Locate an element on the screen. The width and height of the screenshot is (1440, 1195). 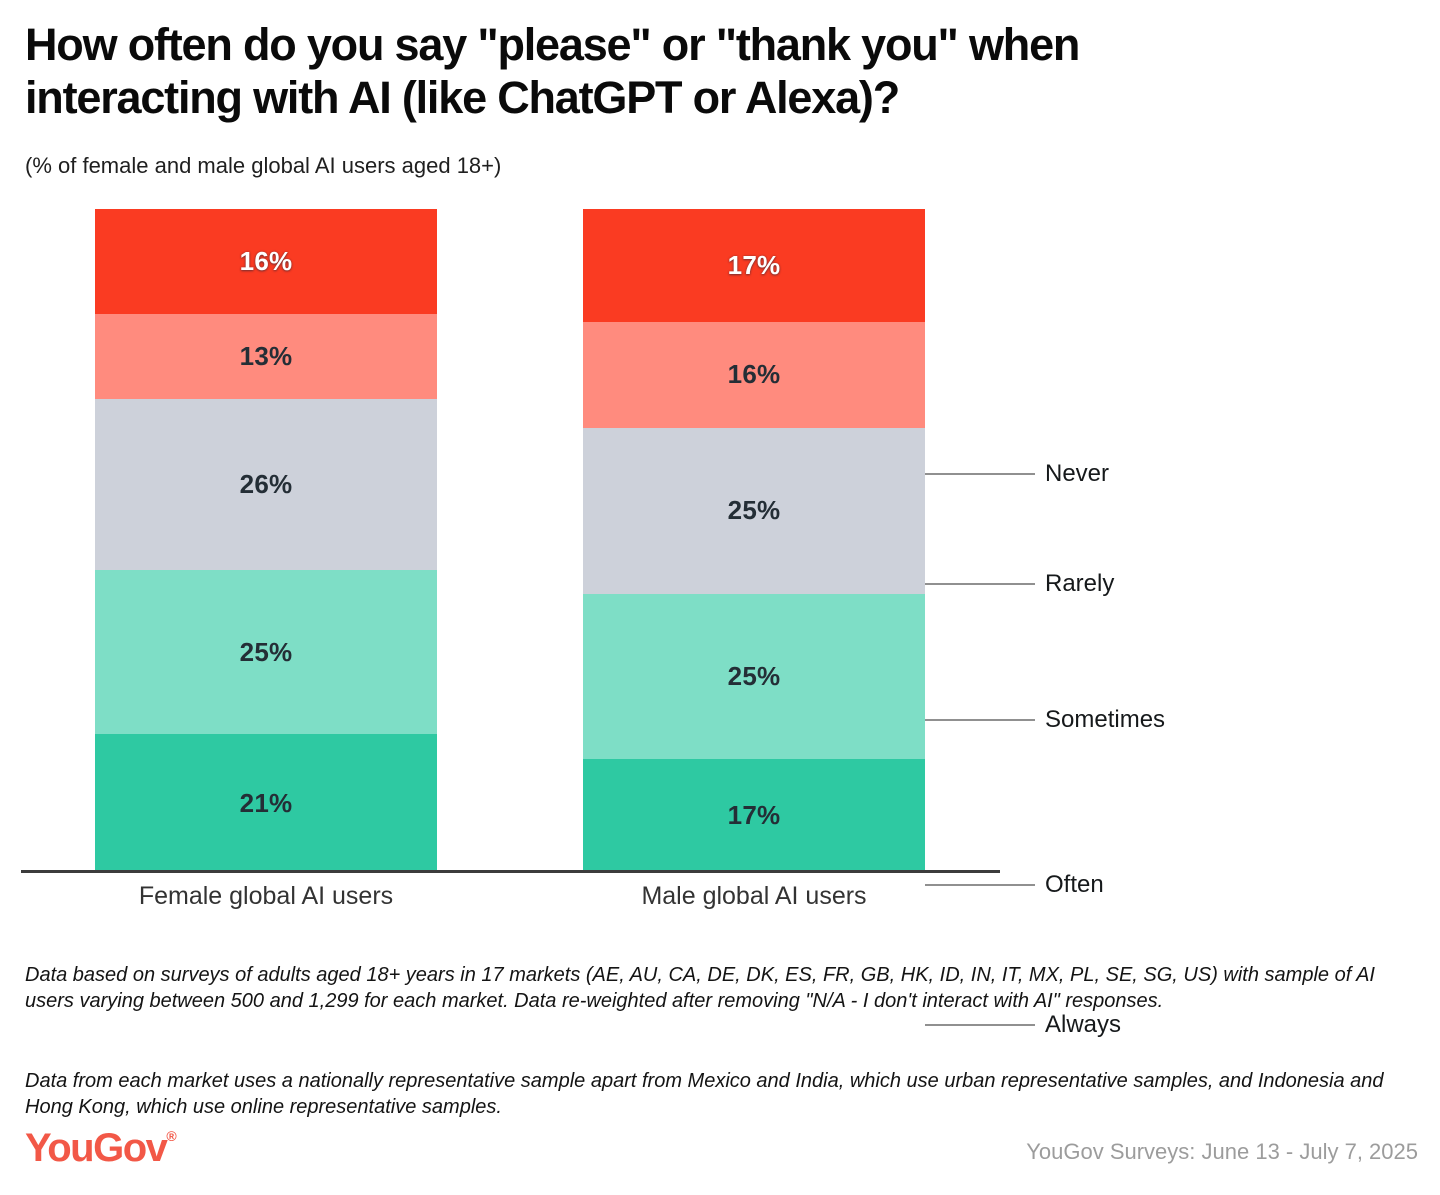
bar-segment-always: 21% is located at coordinates (266, 803).